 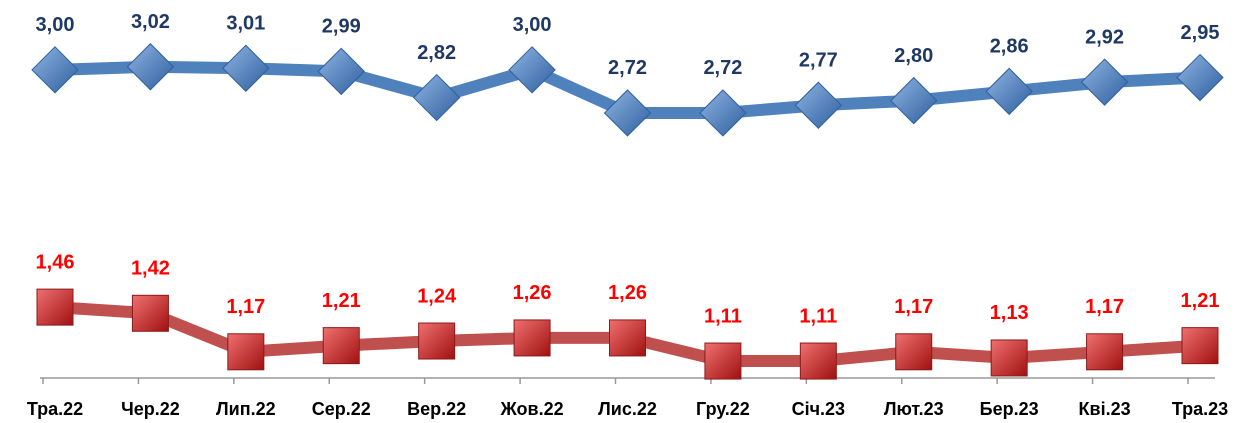 What do you see at coordinates (723, 409) in the screenshot?
I see `x-tick-label: Гру.22` at bounding box center [723, 409].